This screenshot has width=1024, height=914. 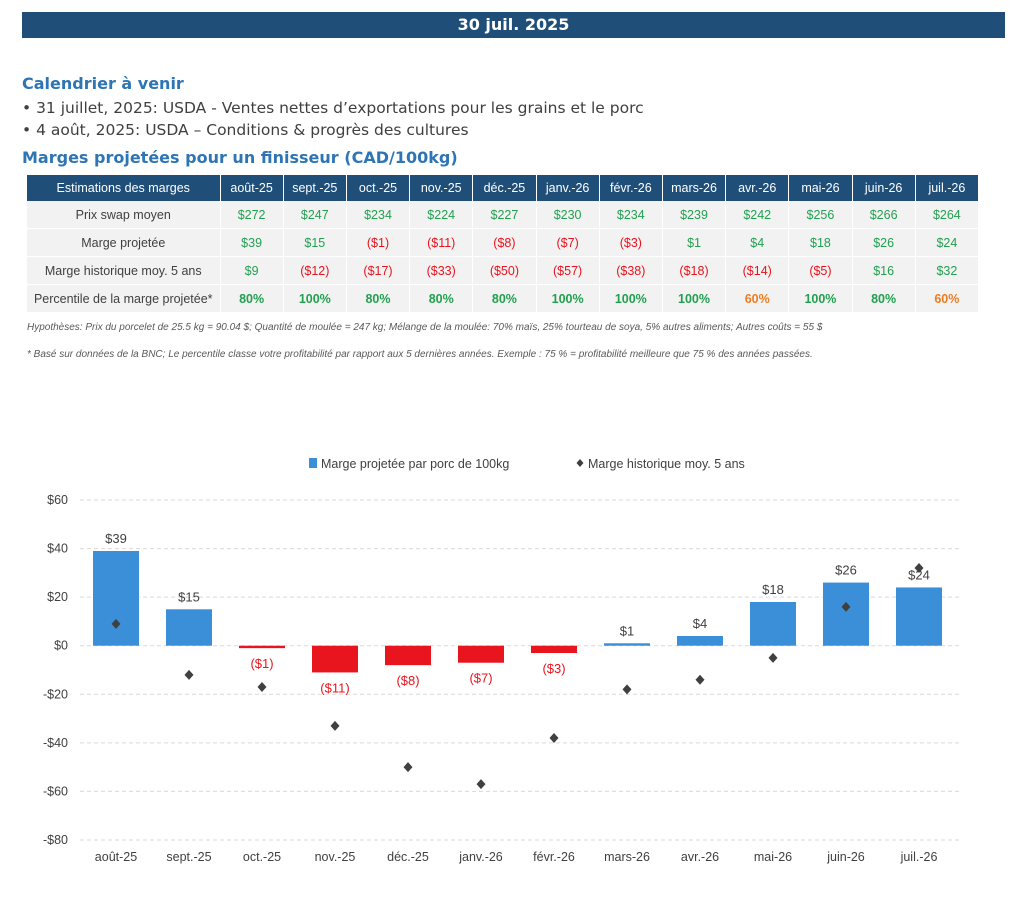 What do you see at coordinates (757, 270) in the screenshot?
I see `table-cell: ($14)` at bounding box center [757, 270].